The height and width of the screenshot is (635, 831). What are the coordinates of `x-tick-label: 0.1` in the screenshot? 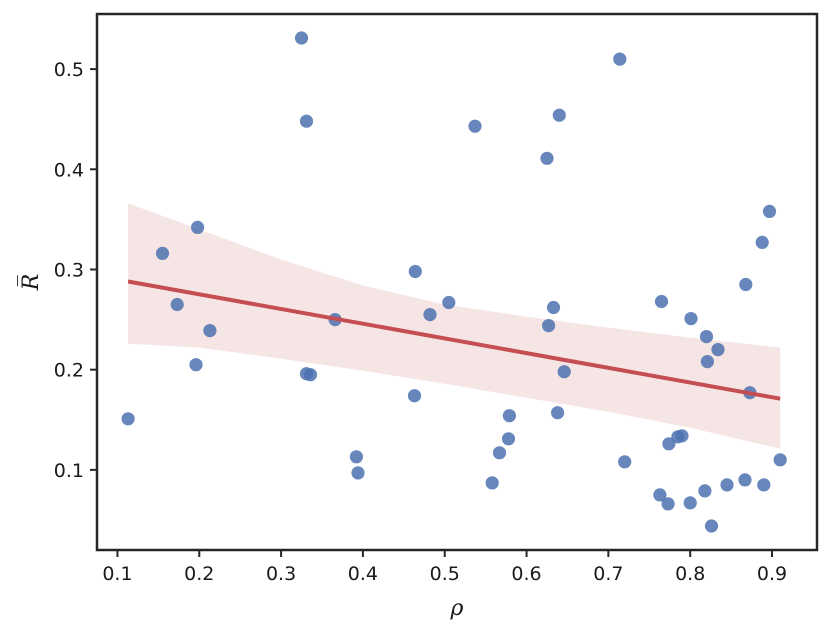 It's located at (117, 574).